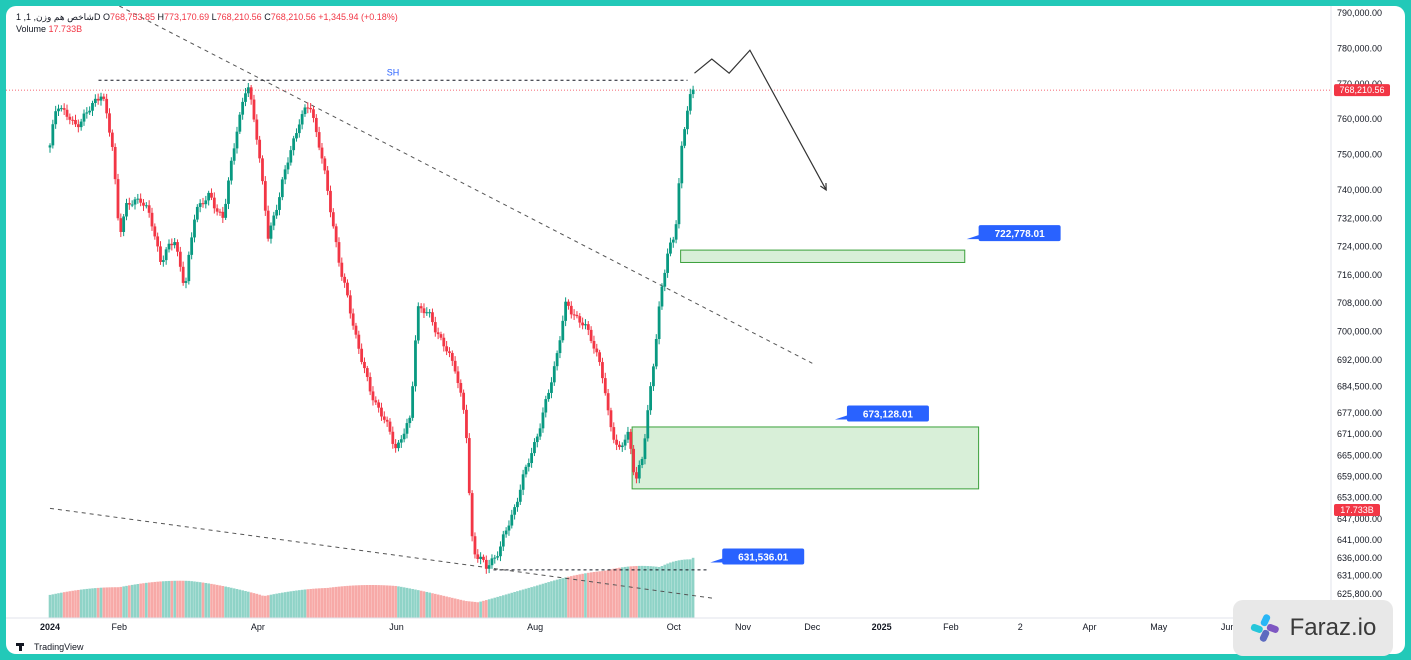 The width and height of the screenshot is (1411, 660). I want to click on y-tick-label: 692,000.00, so click(1359, 360).